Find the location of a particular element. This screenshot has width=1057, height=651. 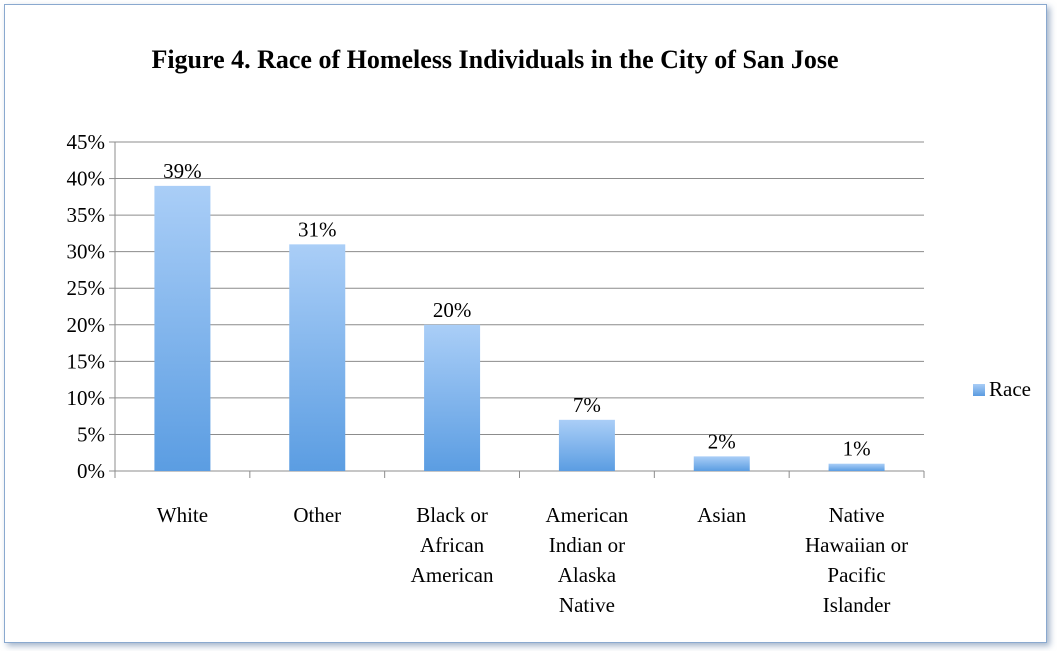

x-tick-label-line: Other is located at coordinates (317, 515).